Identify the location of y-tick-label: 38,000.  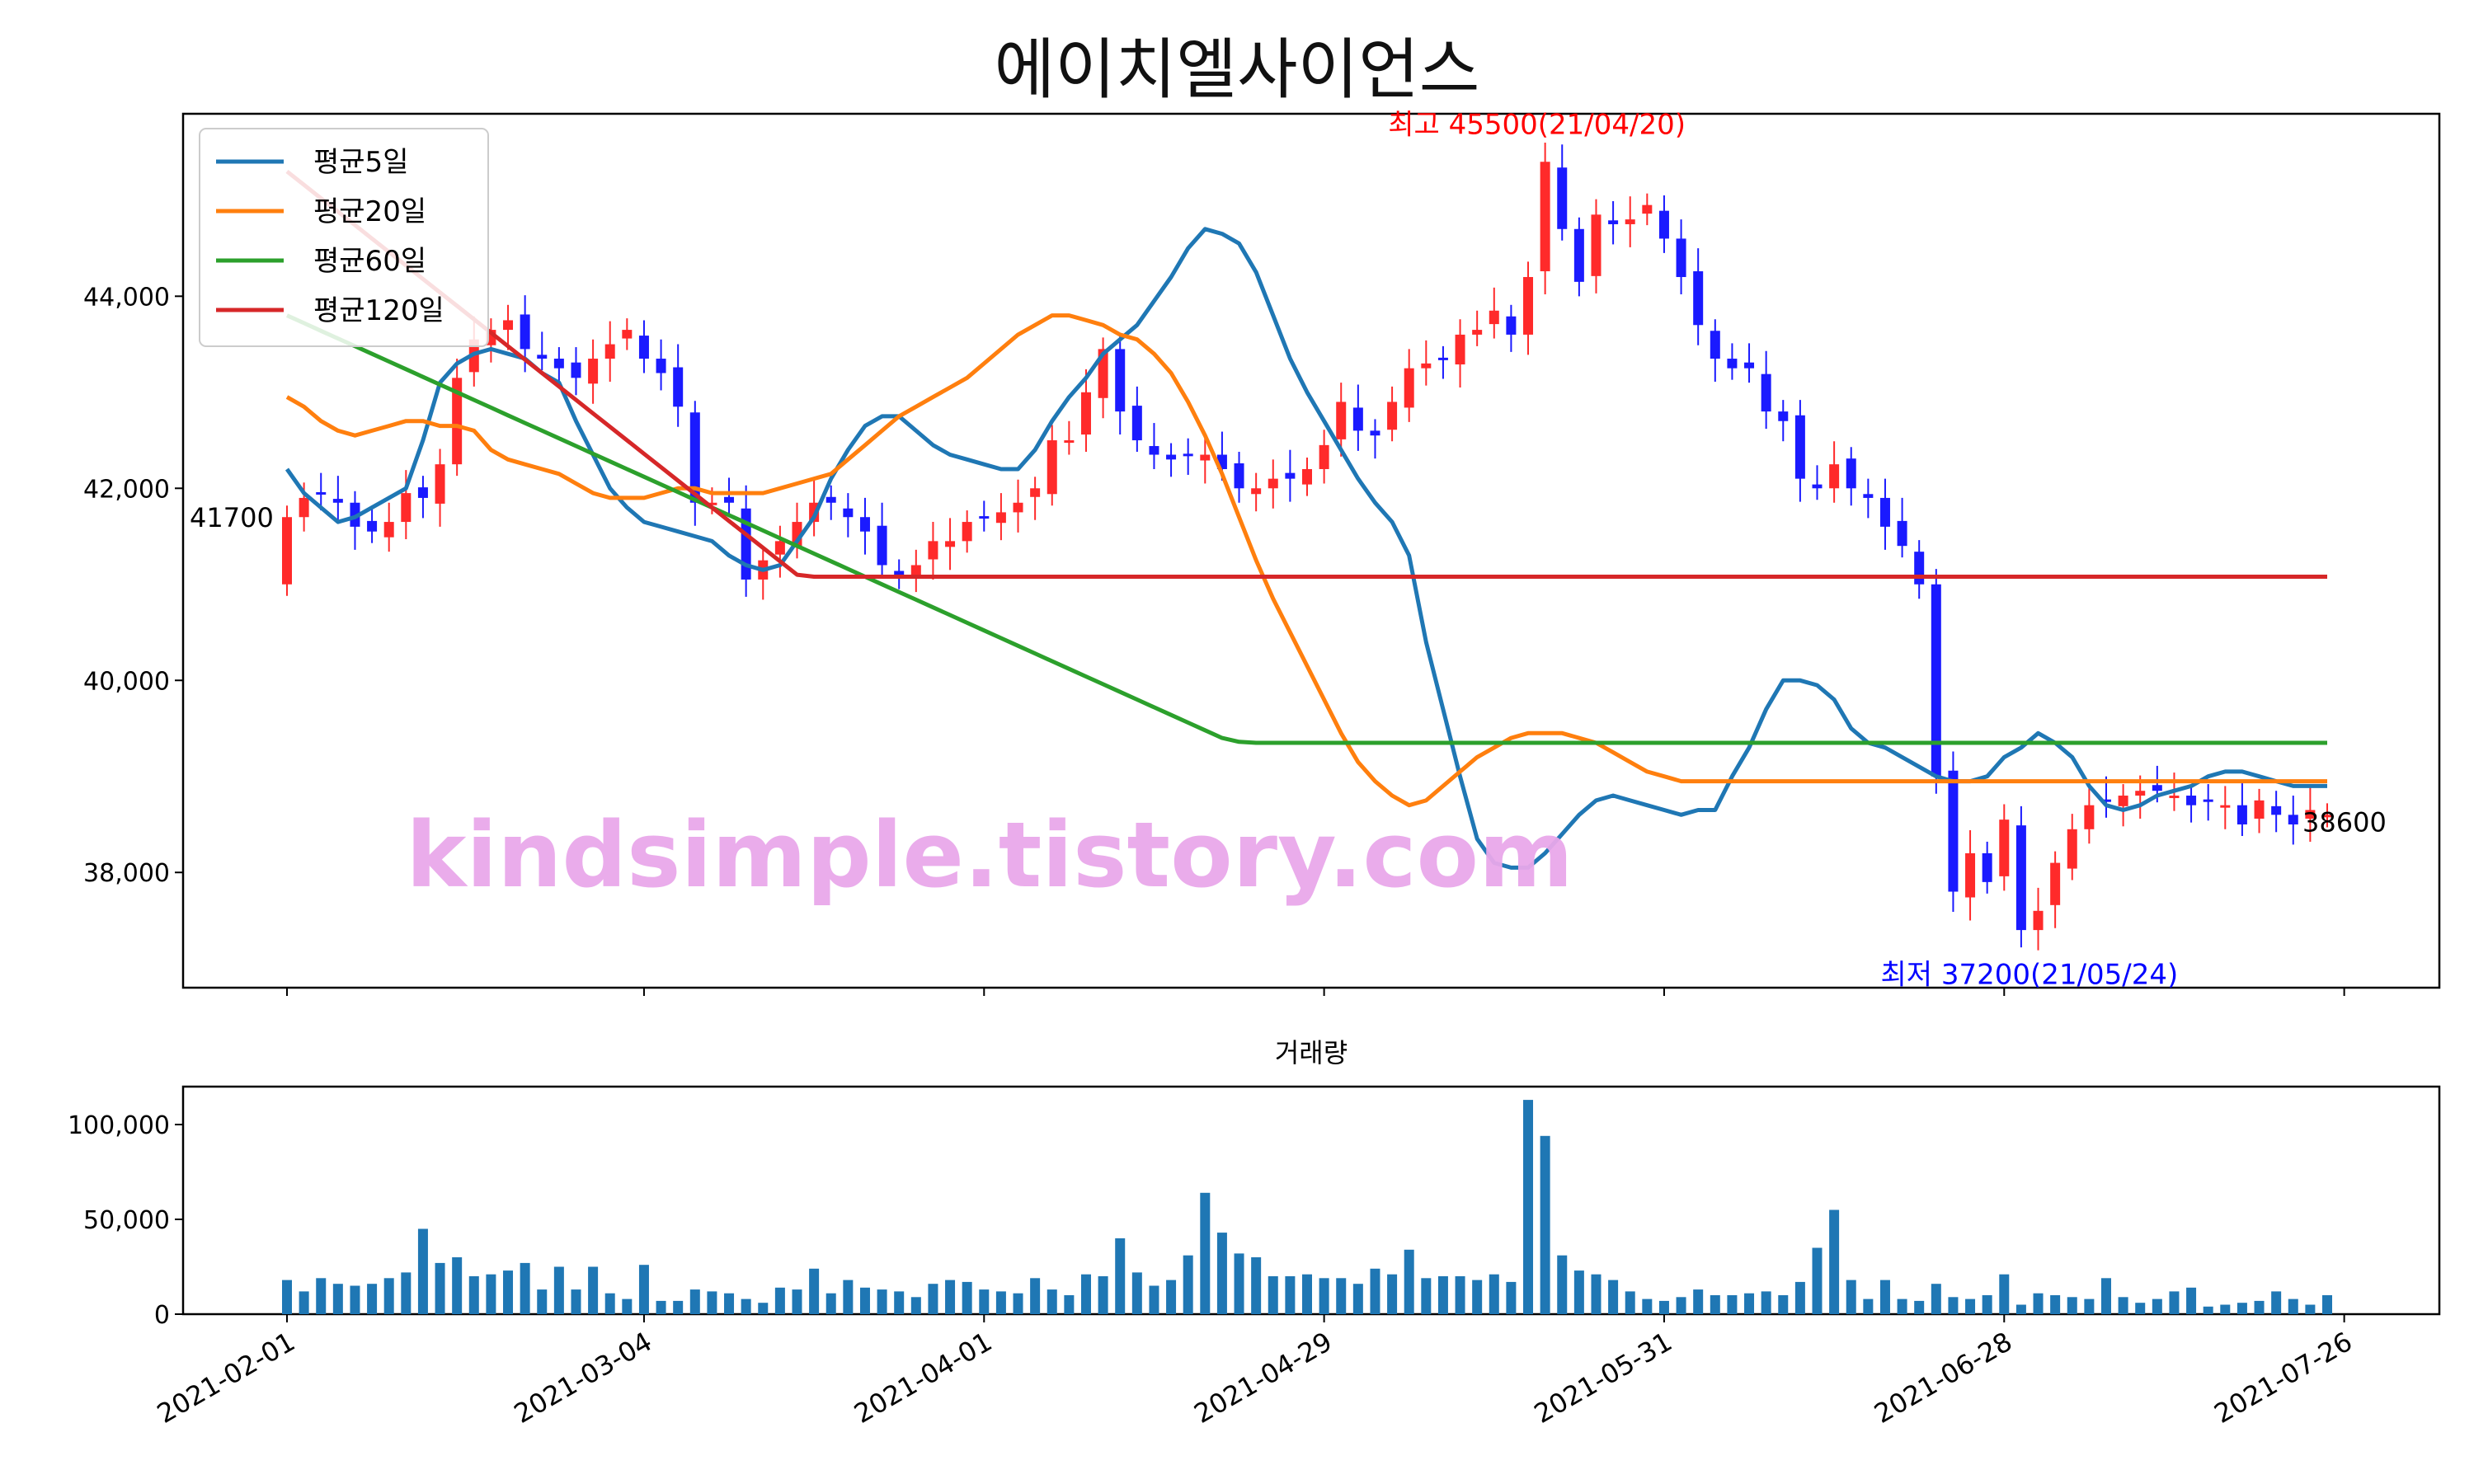
(126, 873).